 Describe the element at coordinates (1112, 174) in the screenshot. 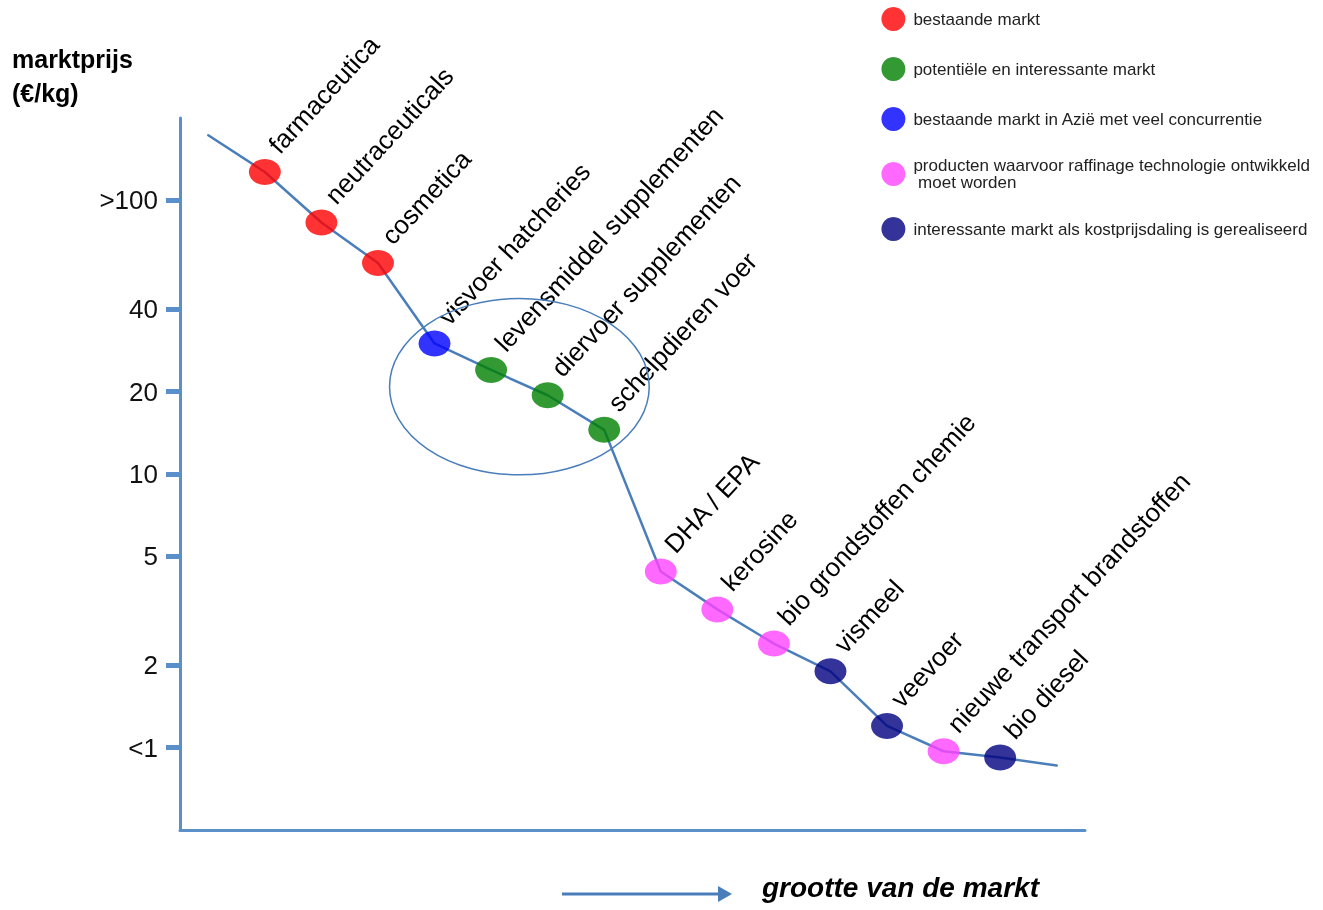

I see `legend-label: producten waarvoor raffinage technologie ontwikkeld moet worden` at that location.